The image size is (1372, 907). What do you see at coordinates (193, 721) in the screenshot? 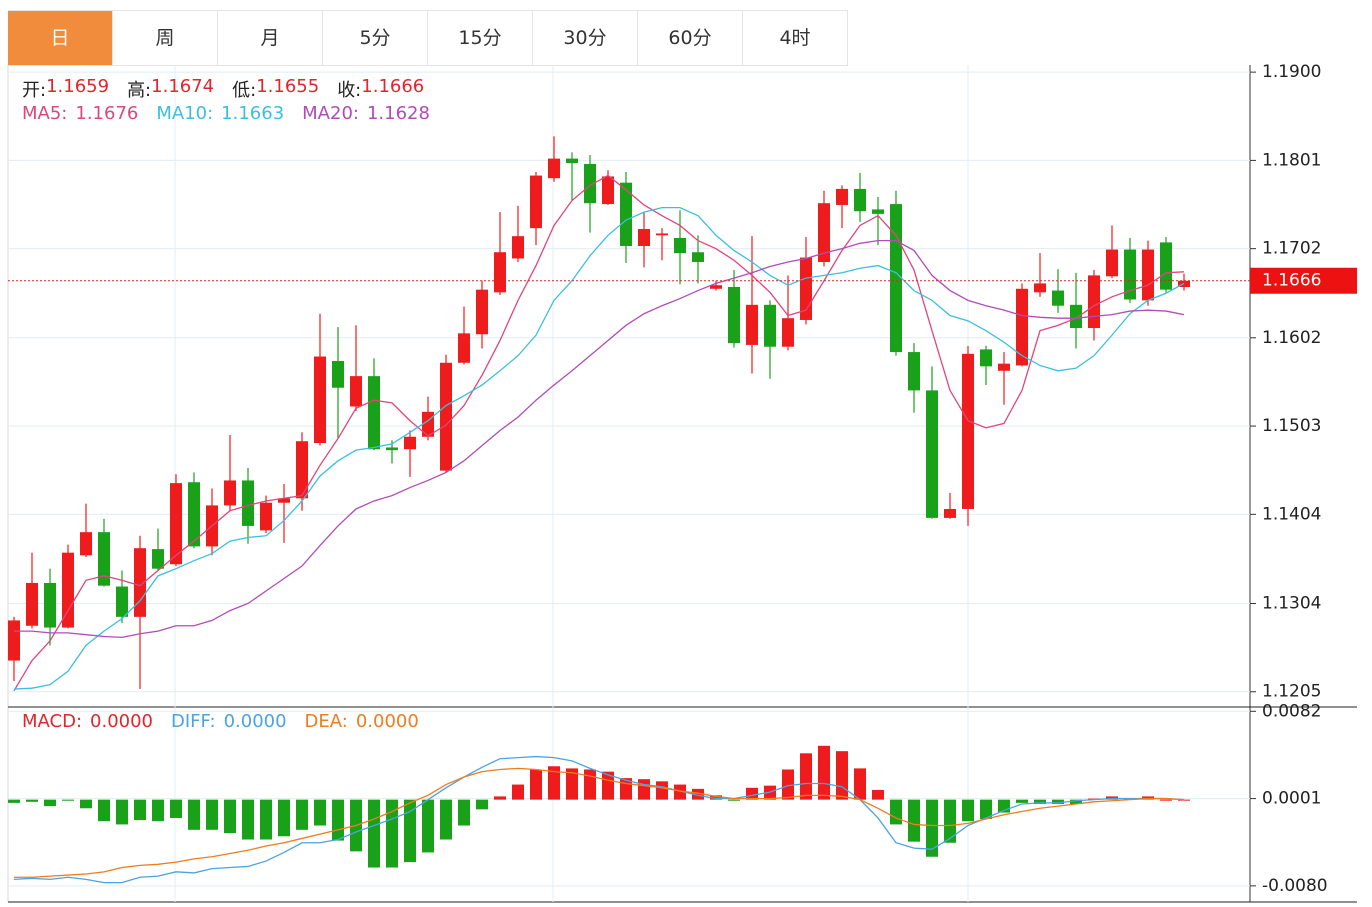
I see `legend-label: DIFF:` at bounding box center [193, 721].